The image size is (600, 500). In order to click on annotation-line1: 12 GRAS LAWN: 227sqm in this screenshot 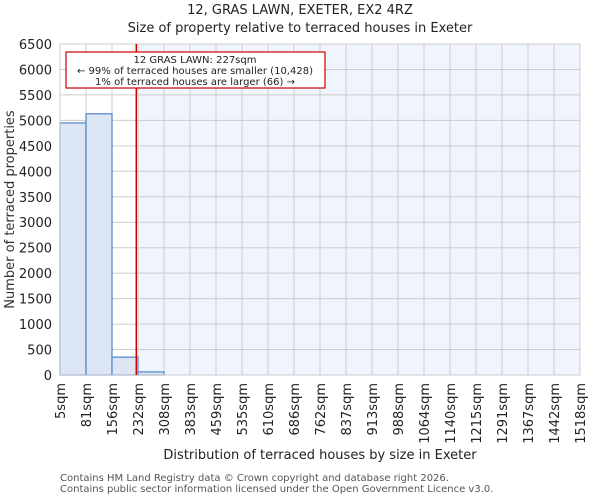, I will do `click(195, 60)`.